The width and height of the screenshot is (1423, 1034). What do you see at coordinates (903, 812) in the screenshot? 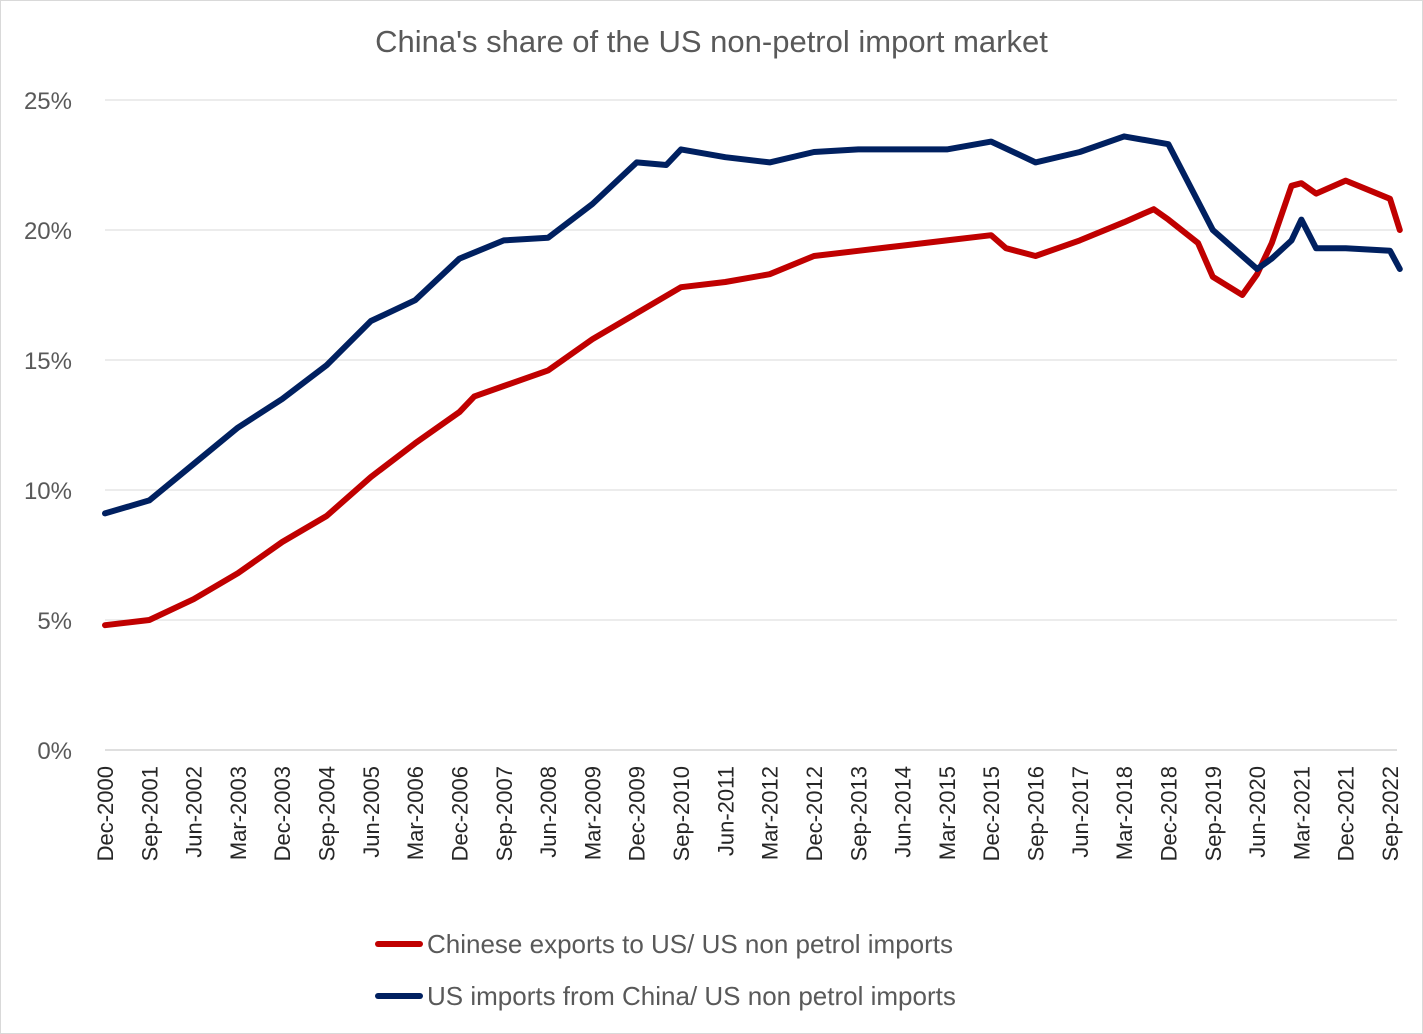
I see `x-tick-label: Jun-2014` at bounding box center [903, 812].